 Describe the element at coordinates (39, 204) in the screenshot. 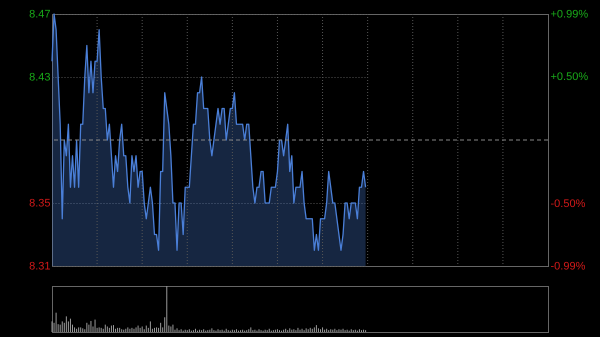

I see `y-tick-label: 8.35` at that location.